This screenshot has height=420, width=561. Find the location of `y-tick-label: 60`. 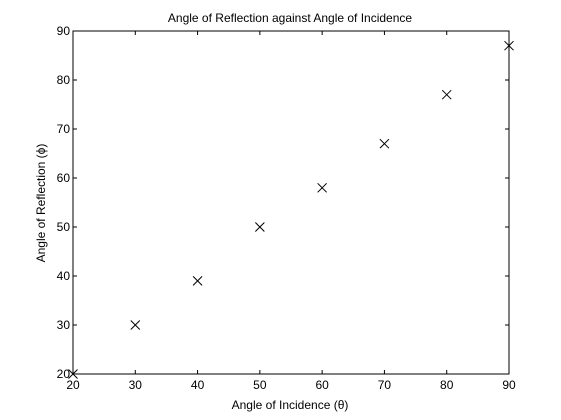

y-tick-label: 60 is located at coordinates (64, 178).